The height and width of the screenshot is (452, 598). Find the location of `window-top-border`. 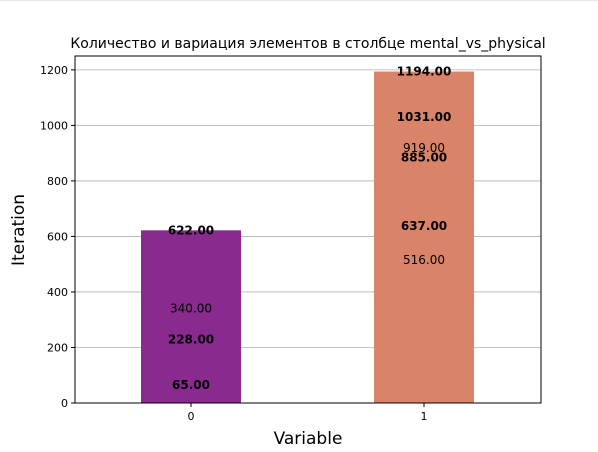

window-top-border is located at coordinates (299, 0).